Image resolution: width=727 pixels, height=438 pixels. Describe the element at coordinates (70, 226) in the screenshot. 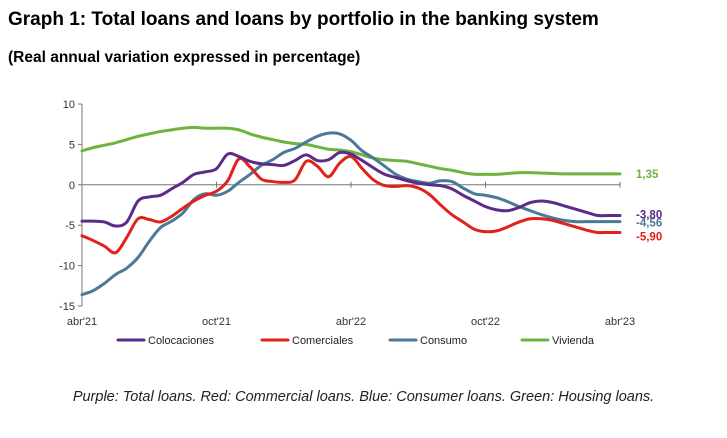

I see `y-tick-label: -5` at that location.